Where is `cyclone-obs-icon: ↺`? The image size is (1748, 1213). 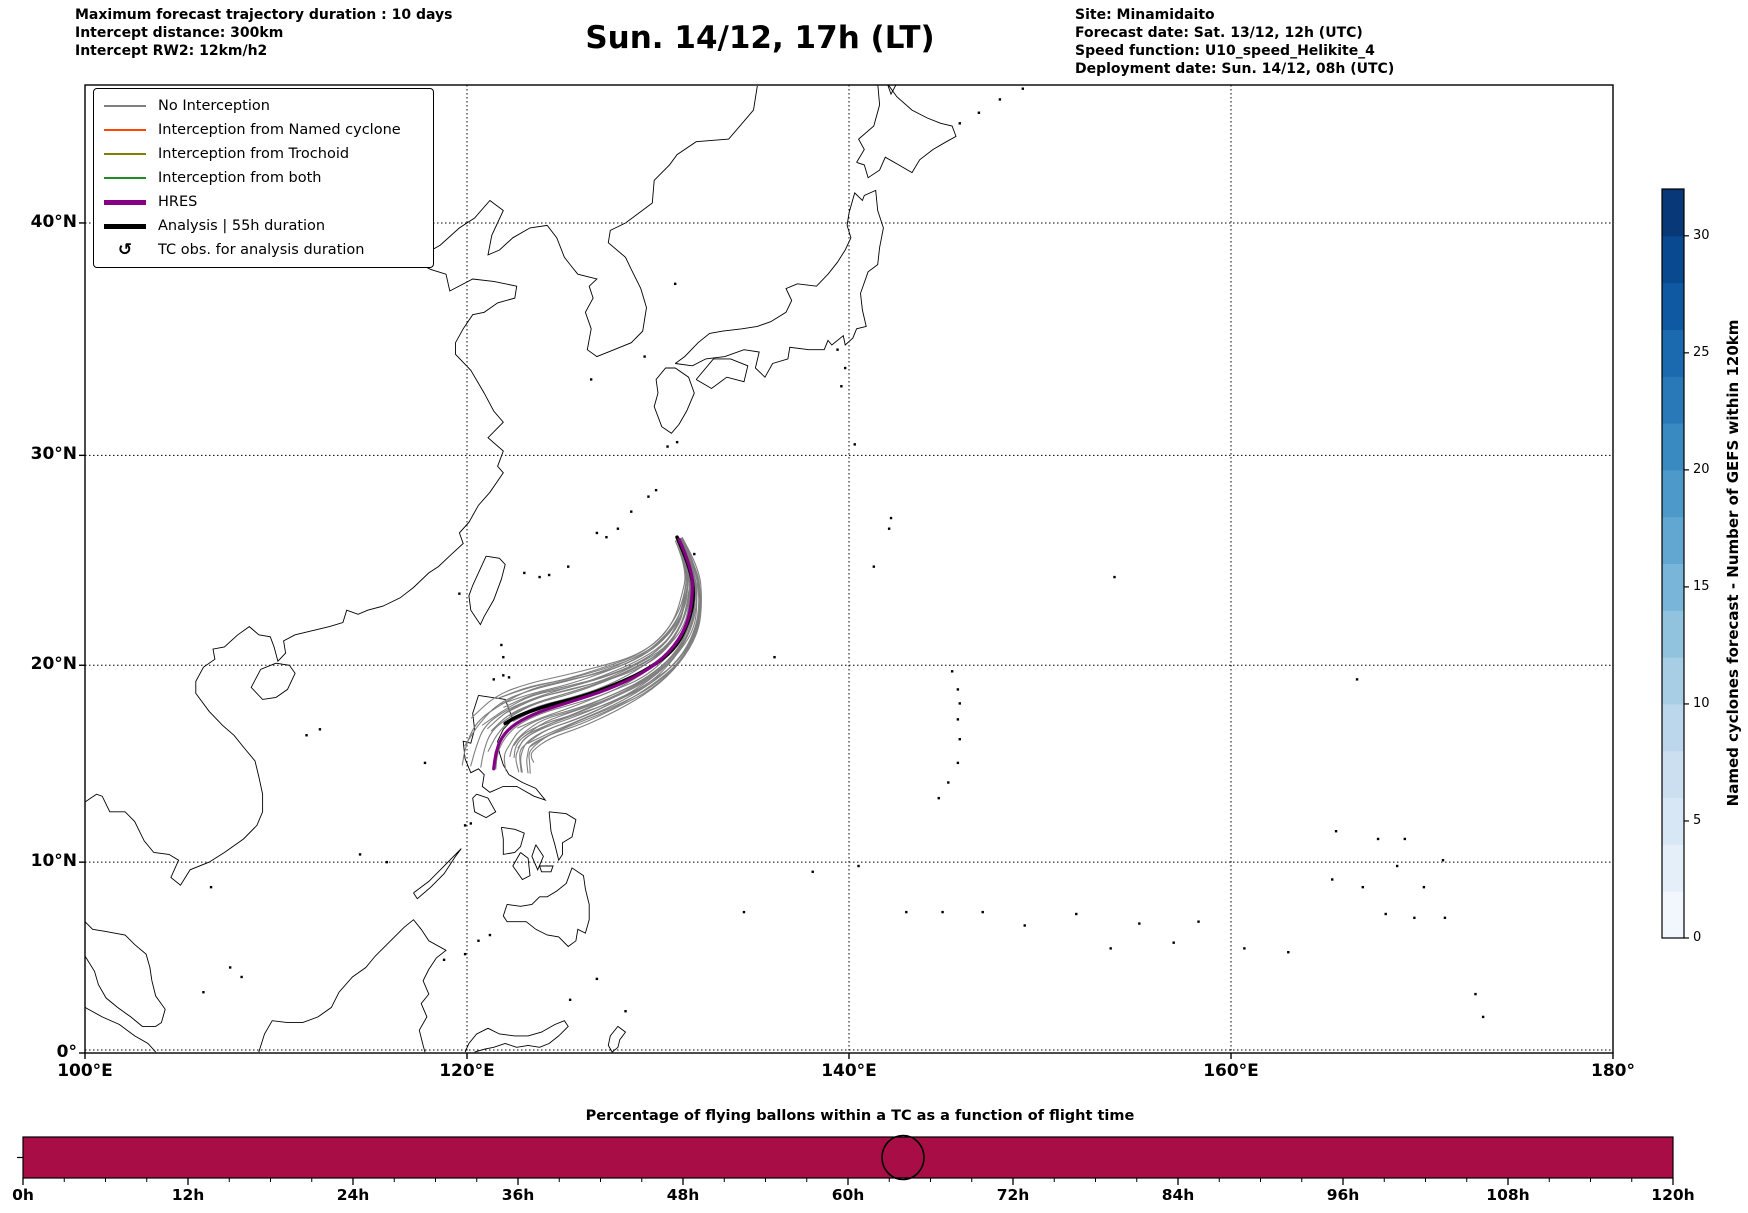
cyclone-obs-icon: ↺ is located at coordinates (125, 249).